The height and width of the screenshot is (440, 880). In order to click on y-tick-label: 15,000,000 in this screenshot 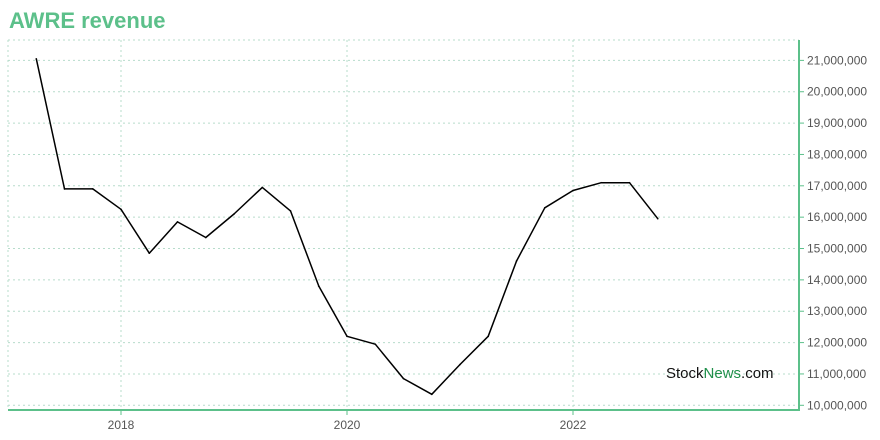, I will do `click(837, 249)`.